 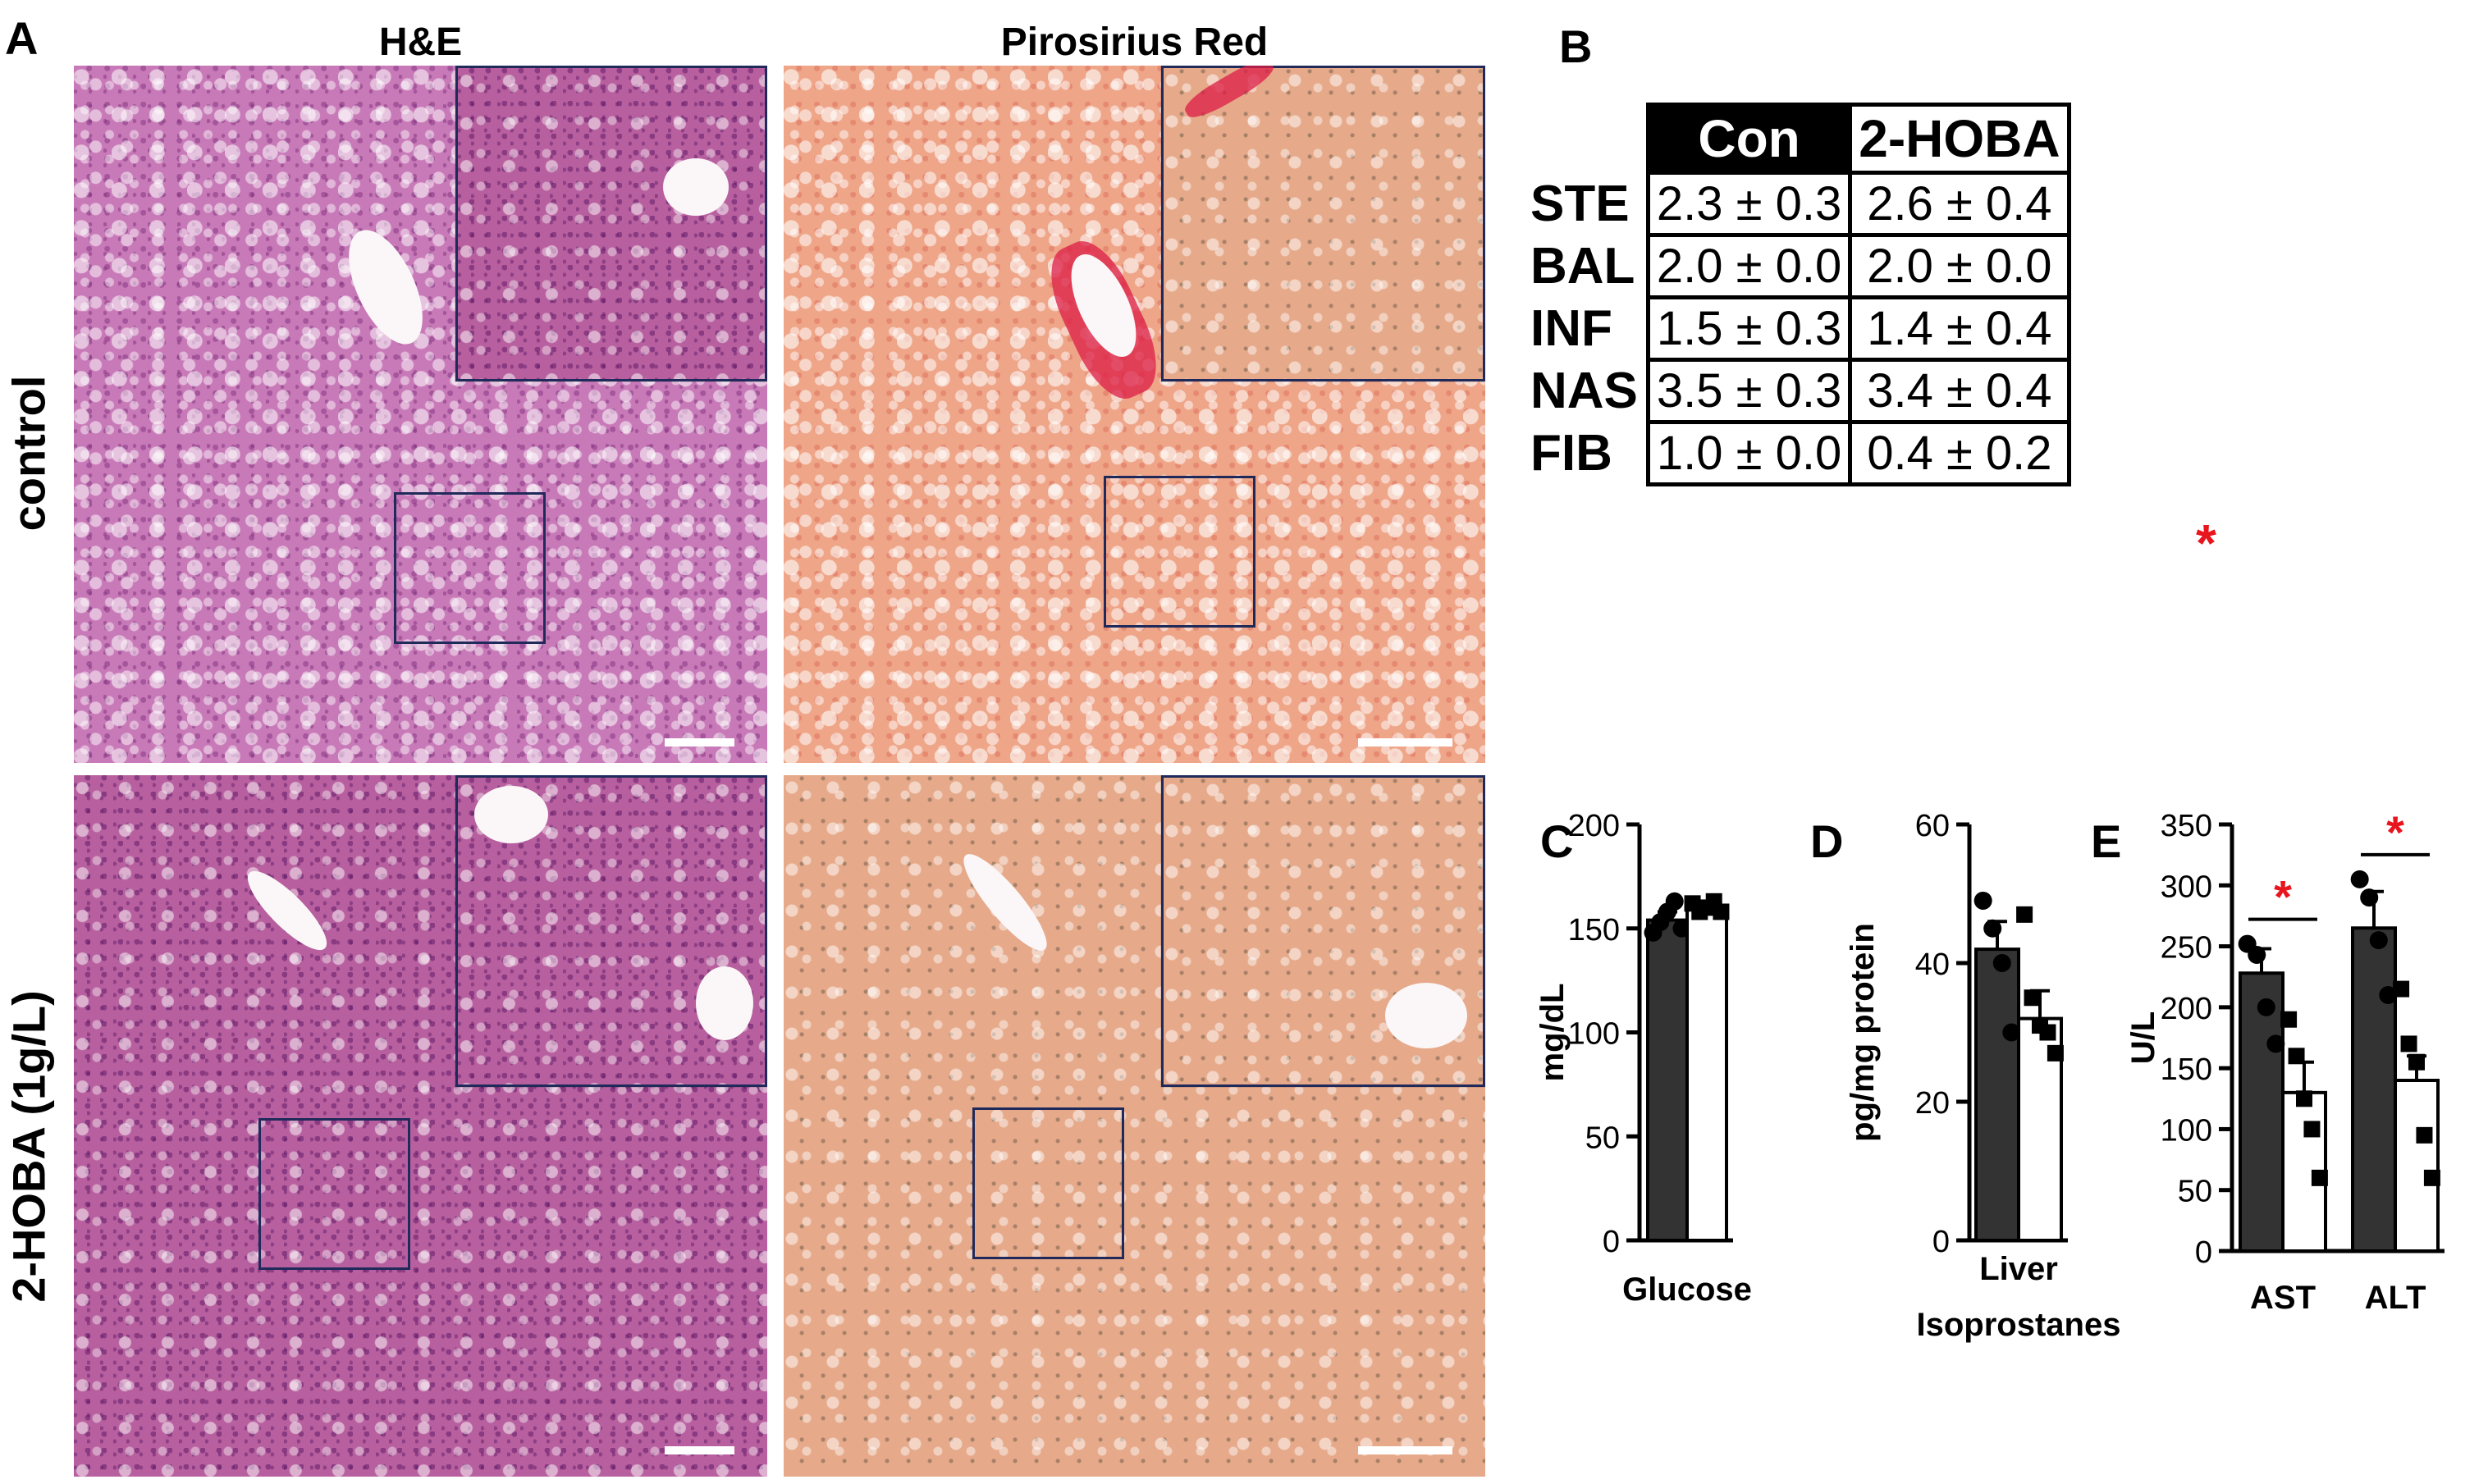 I want to click on x-category-label: AST, so click(x=2283, y=1298).